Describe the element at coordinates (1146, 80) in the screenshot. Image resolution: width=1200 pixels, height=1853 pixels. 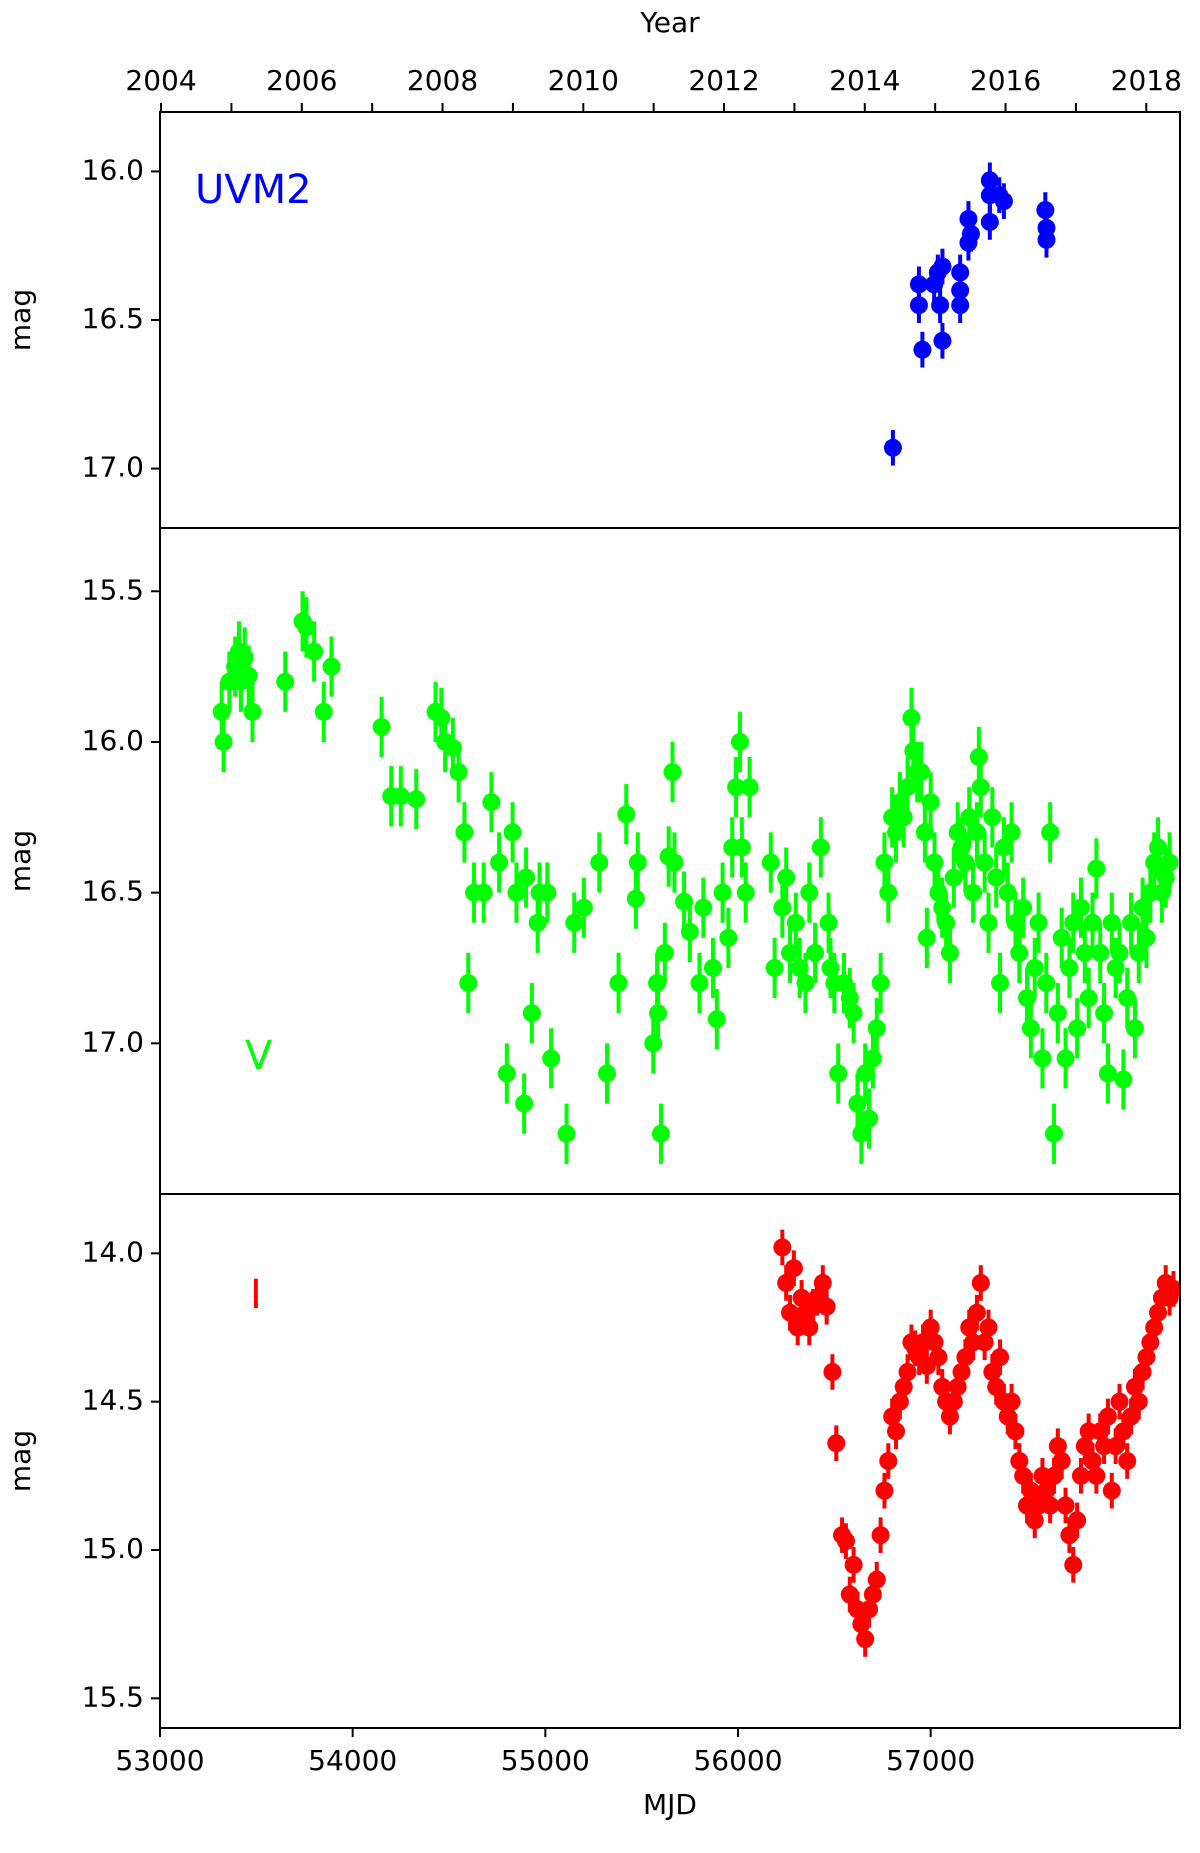
I see `x2-tick-label: 2018` at that location.